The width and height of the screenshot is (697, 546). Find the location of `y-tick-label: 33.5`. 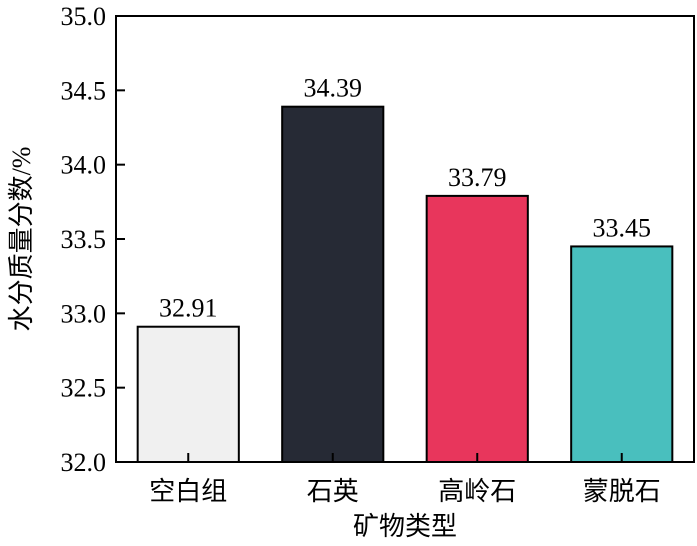

y-tick-label: 33.5 is located at coordinates (84, 239).